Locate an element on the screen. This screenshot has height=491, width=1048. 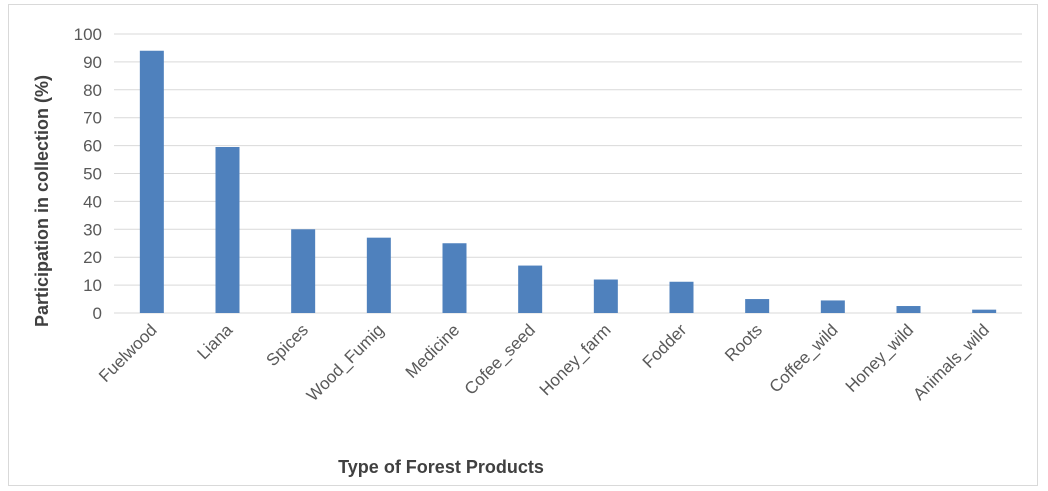
y-tick-label: 20 is located at coordinates (92, 257).